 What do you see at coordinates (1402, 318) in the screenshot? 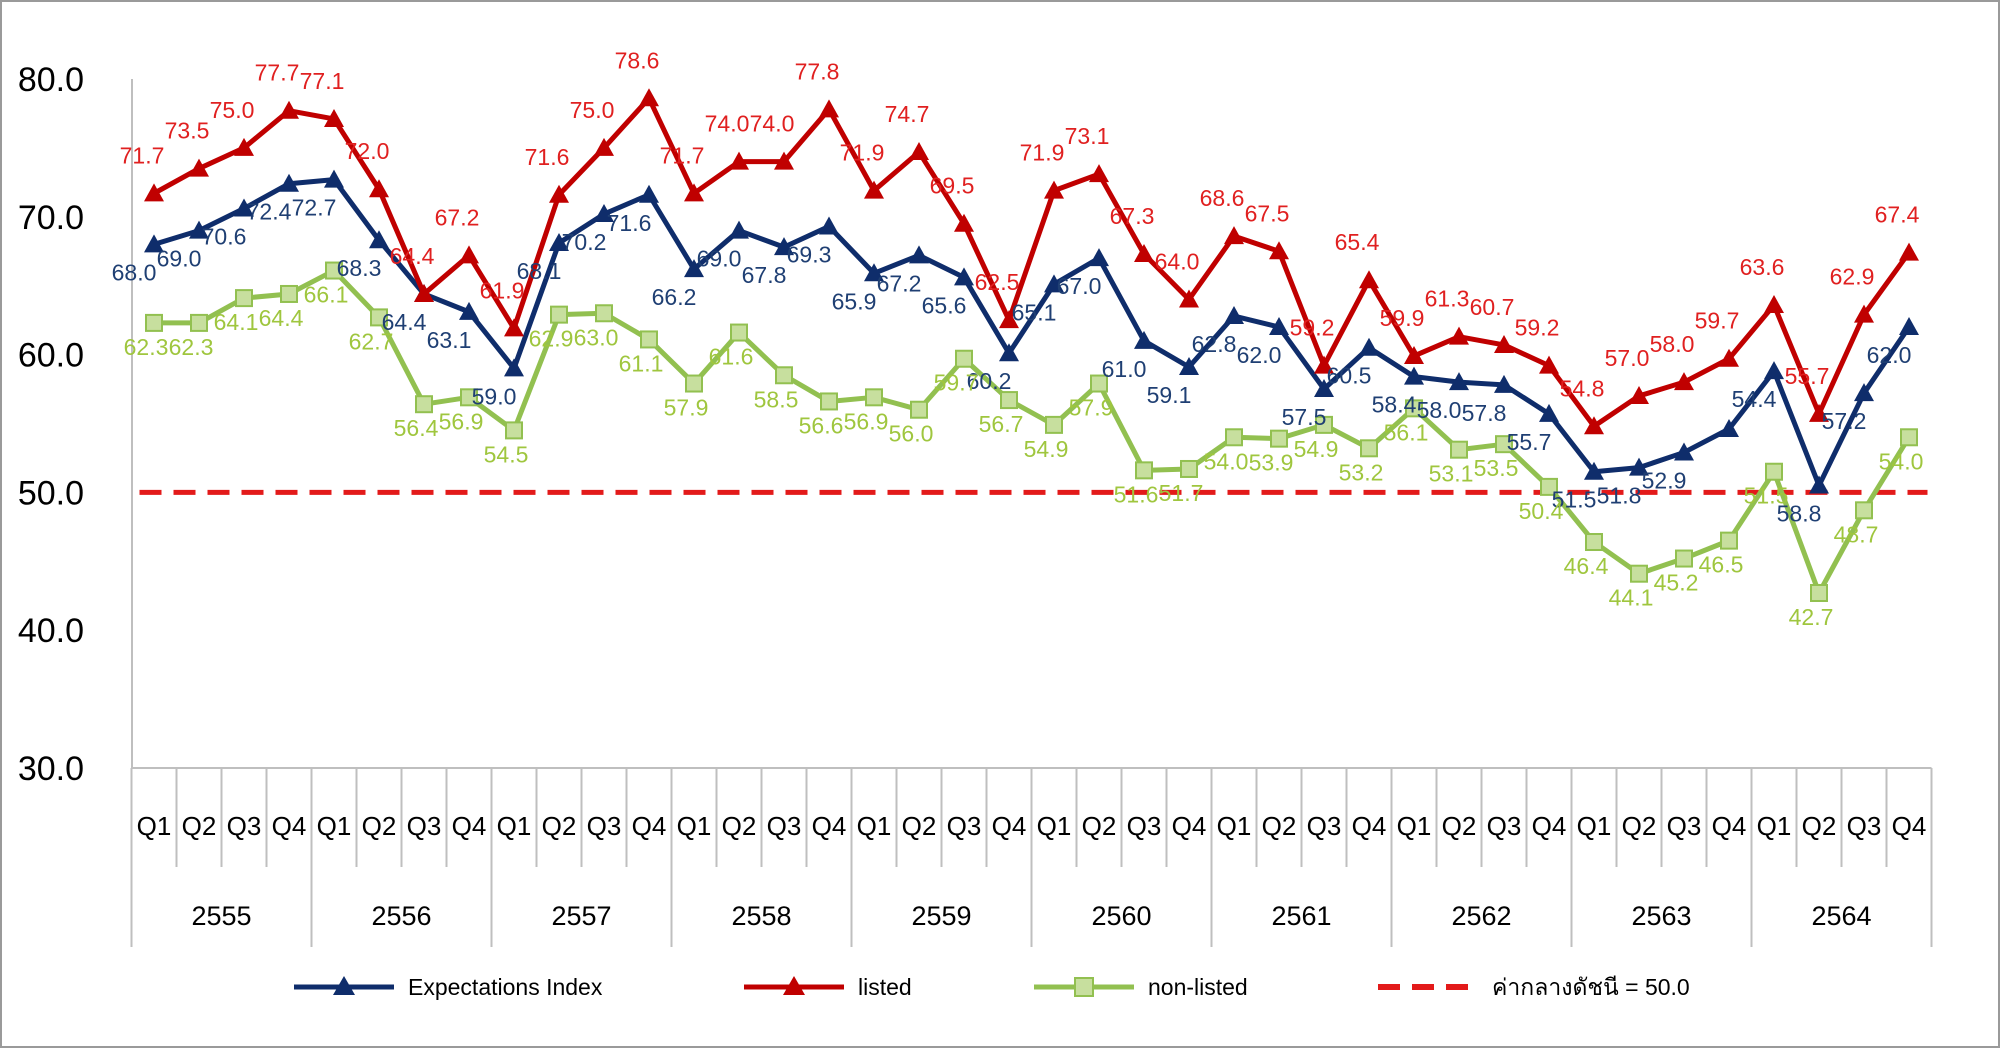
I see `listed-data-label: 59.9` at bounding box center [1402, 318].